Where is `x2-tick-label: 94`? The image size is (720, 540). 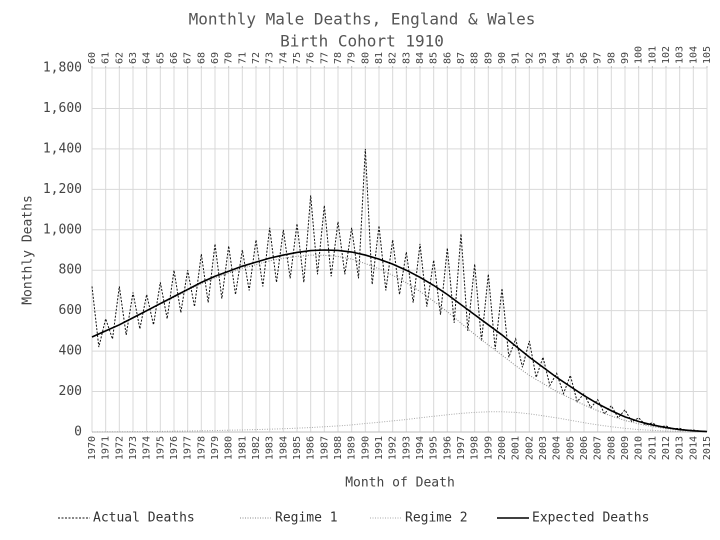
x2-tick-label: 94 is located at coordinates (557, 58).